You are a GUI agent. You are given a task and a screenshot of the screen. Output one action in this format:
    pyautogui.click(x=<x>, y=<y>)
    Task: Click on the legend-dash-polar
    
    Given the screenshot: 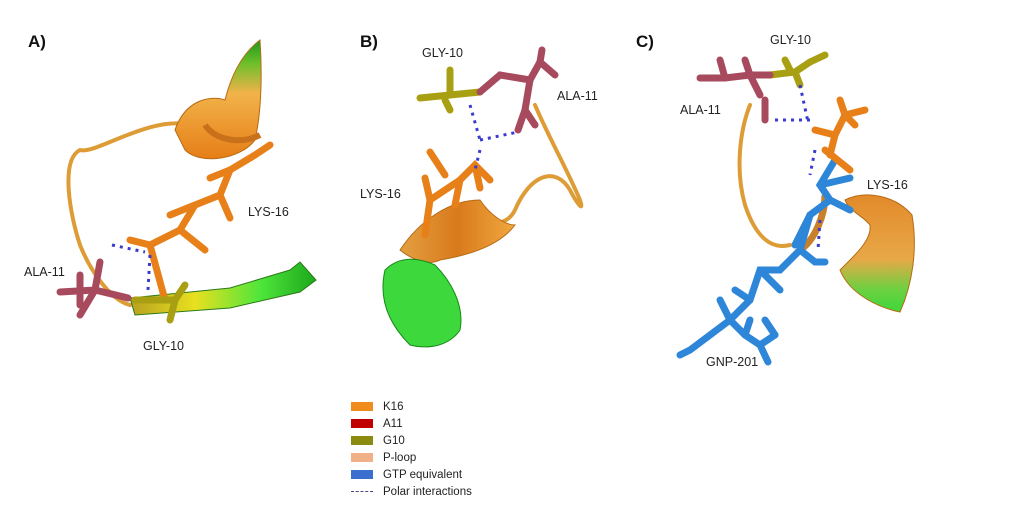 What is the action you would take?
    pyautogui.click(x=362, y=491)
    